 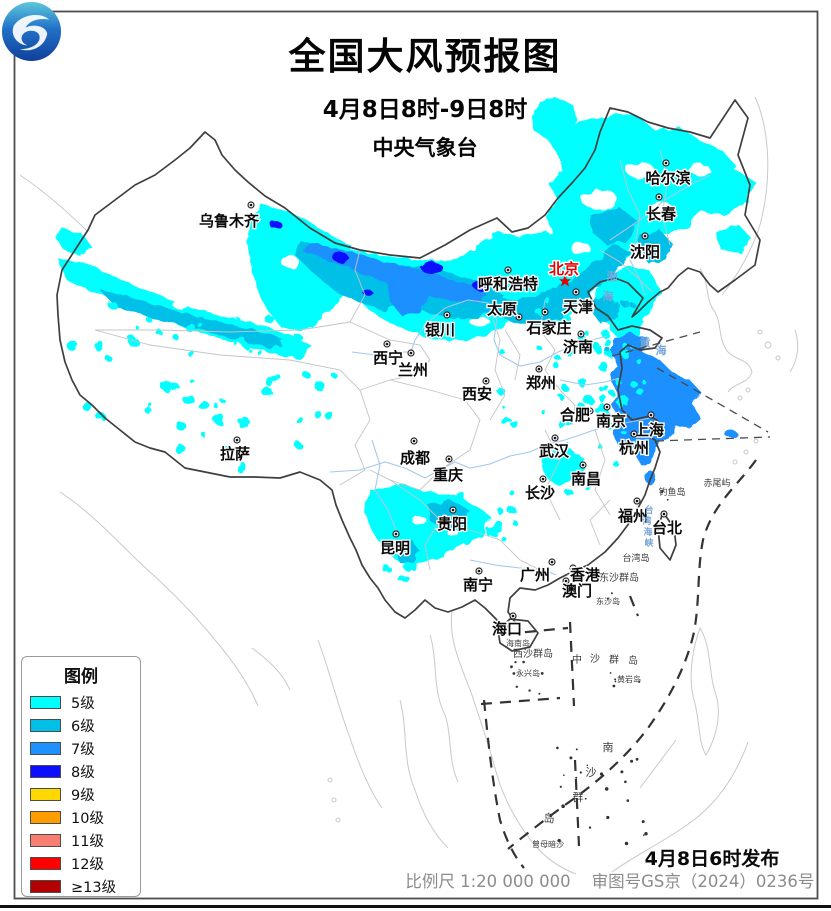 I want to click on city-label: 贵阳, so click(x=452, y=524).